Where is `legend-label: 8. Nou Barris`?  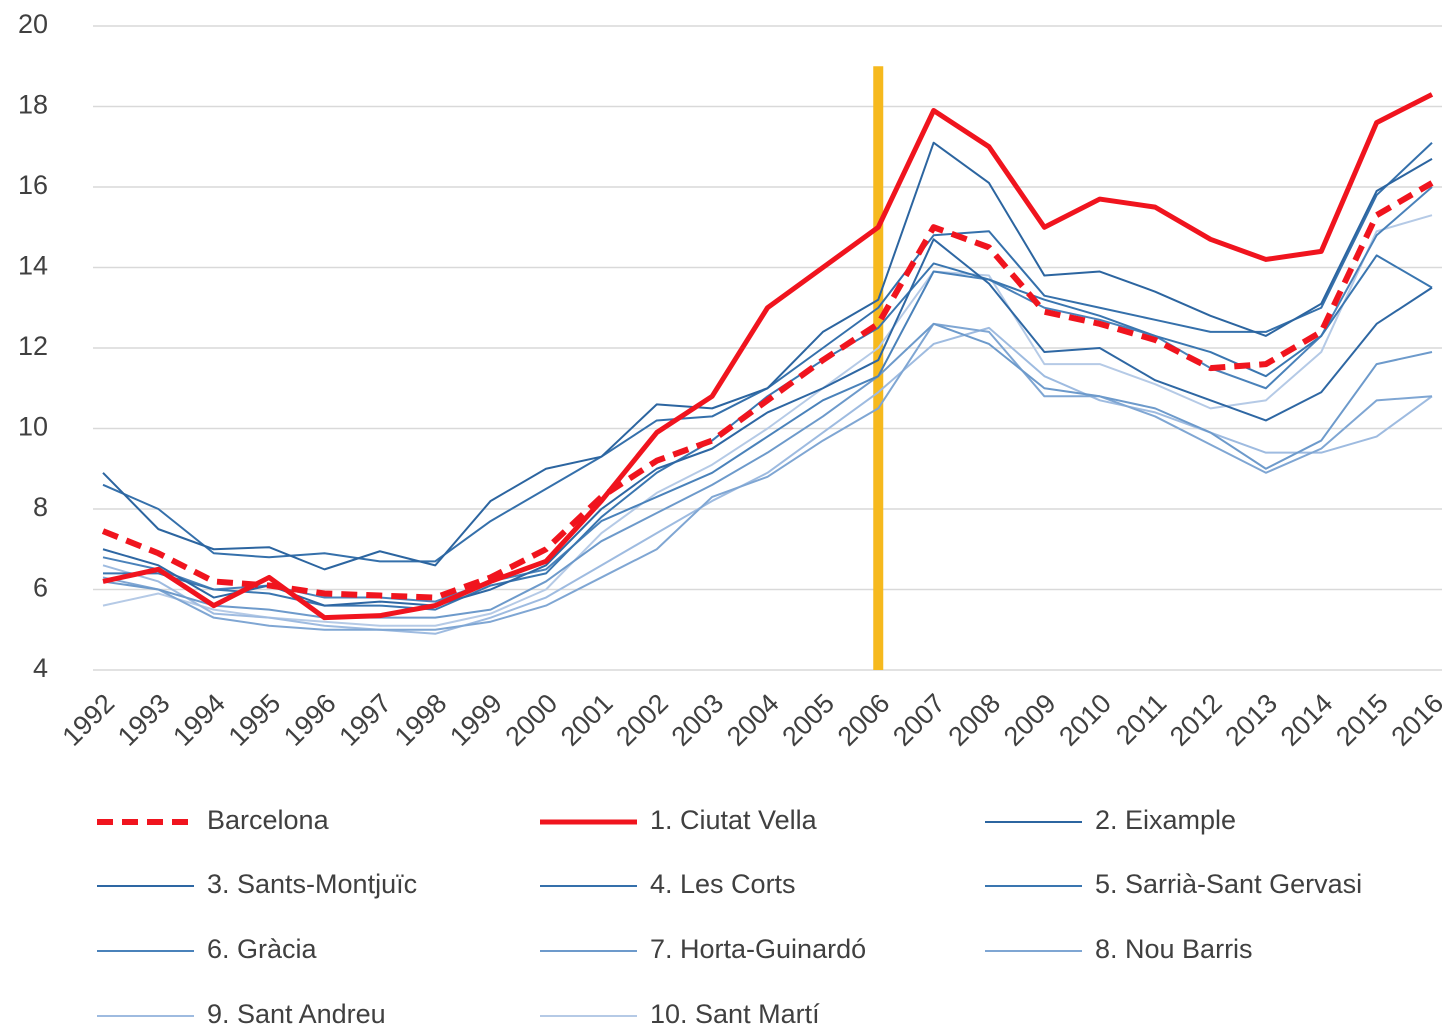
legend-label: 8. Nou Barris is located at coordinates (1174, 949).